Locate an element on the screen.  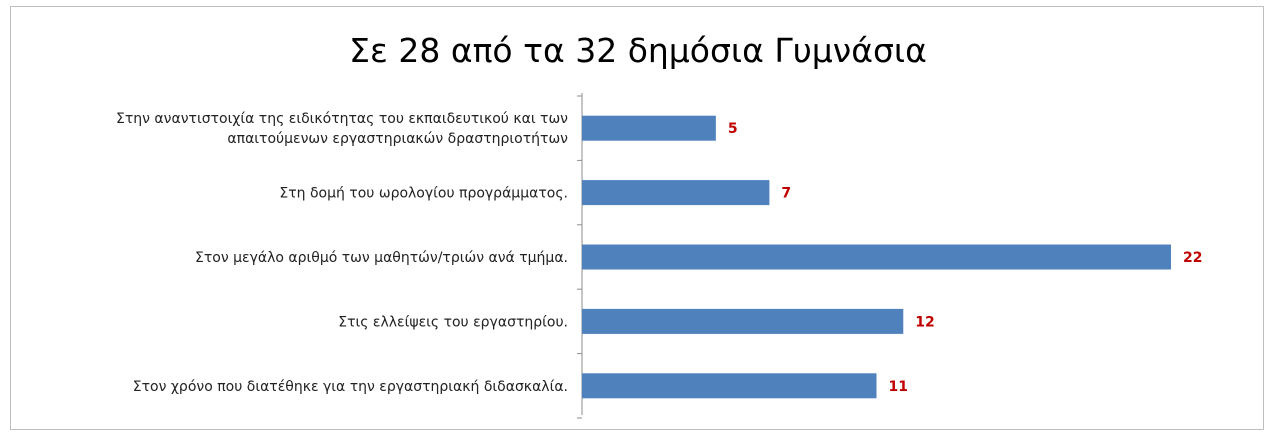
chart-title: Σε 28 από τα 32 δημόσια Γυμνάσια is located at coordinates (638, 50).